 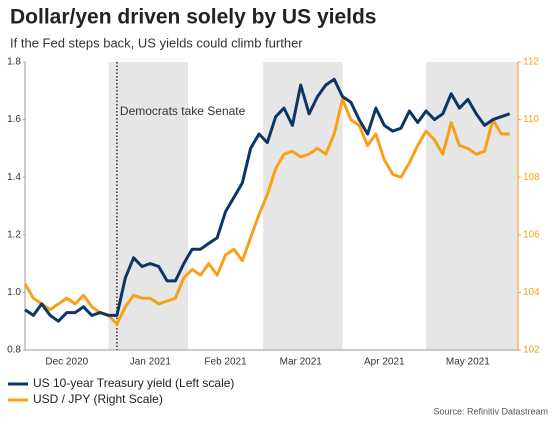 I want to click on y-tick-label: 1.4, so click(x=14, y=177).